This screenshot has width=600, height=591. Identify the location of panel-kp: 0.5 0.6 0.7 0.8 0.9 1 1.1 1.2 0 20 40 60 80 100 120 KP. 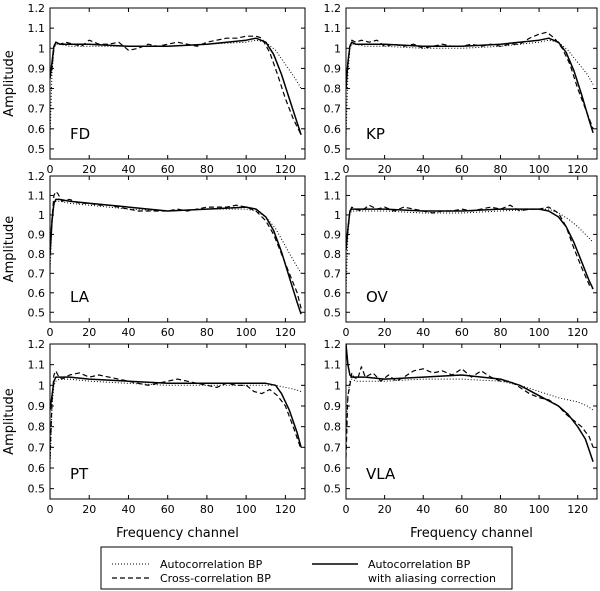
(461, 89).